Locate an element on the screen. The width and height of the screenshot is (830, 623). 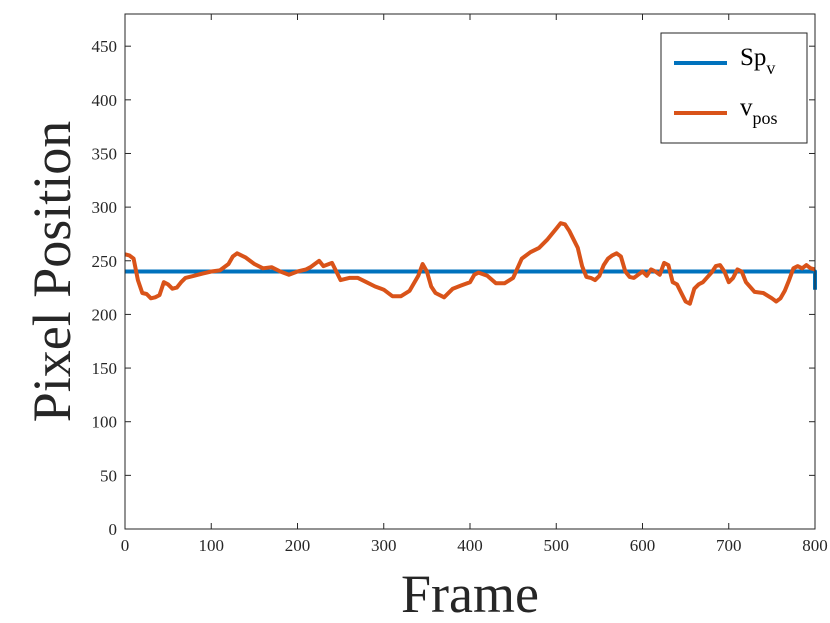
legend: Spv vpos is located at coordinates (734, 88).